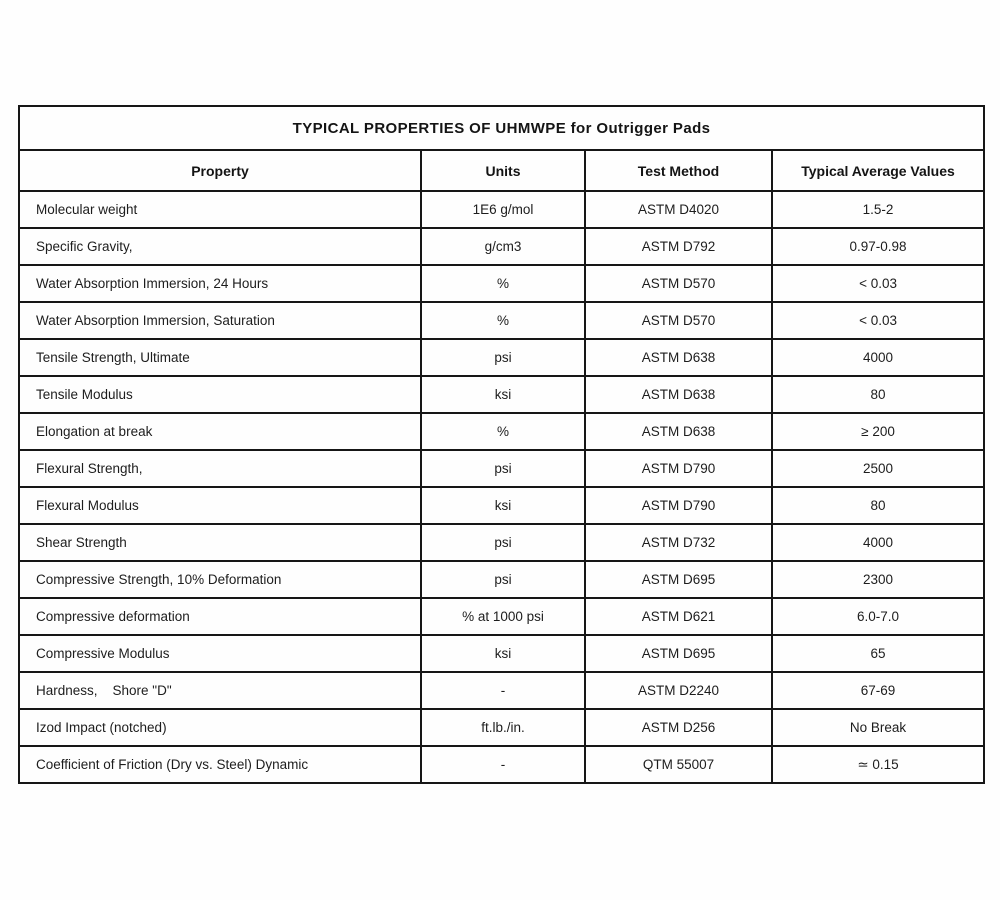 The height and width of the screenshot is (900, 1000). Describe the element at coordinates (220, 468) in the screenshot. I see `cell-property: Flexural Strength,` at that location.